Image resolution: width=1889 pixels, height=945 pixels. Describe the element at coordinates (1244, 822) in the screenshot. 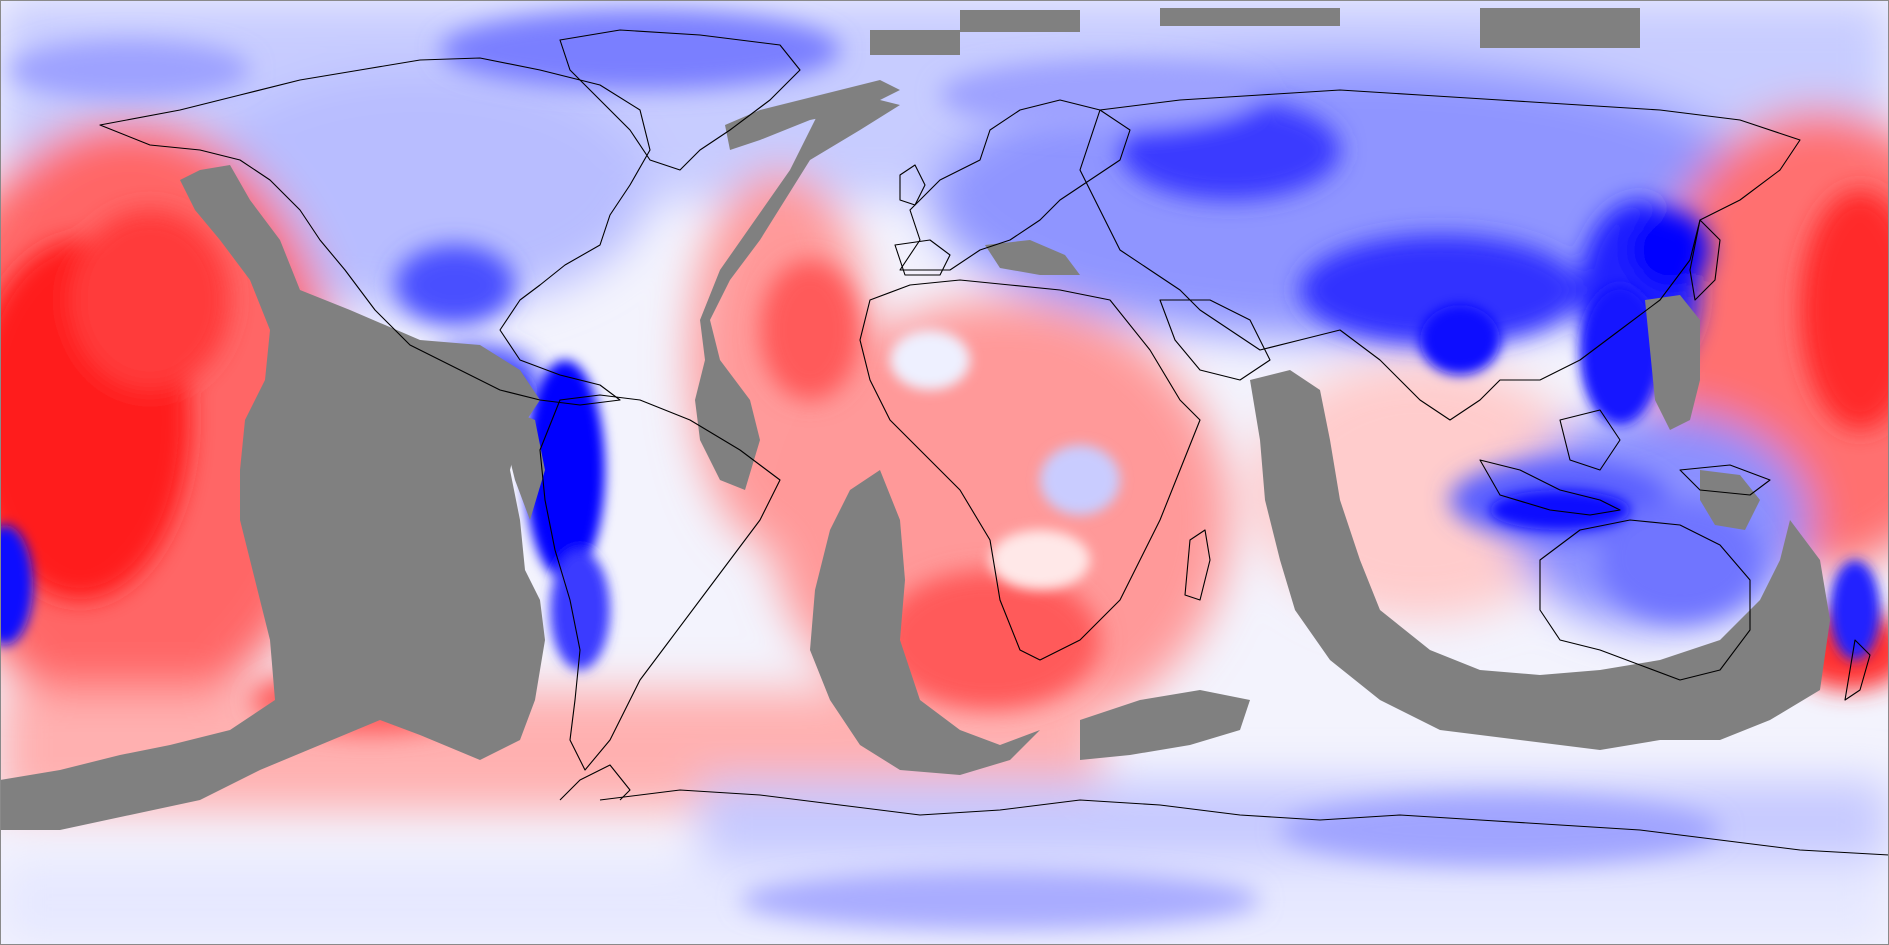

I see `coastline-antarctica` at that location.